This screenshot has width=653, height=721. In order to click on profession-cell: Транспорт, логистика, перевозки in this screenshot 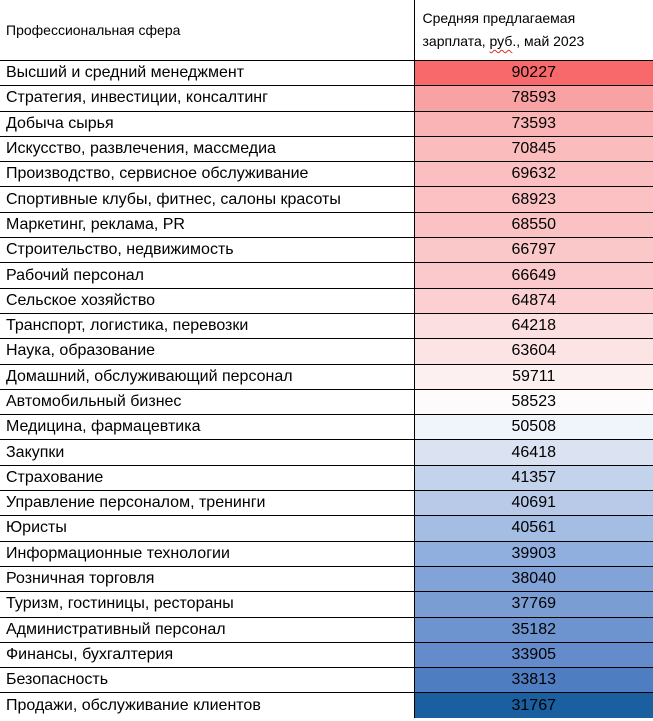, I will do `click(207, 326)`.